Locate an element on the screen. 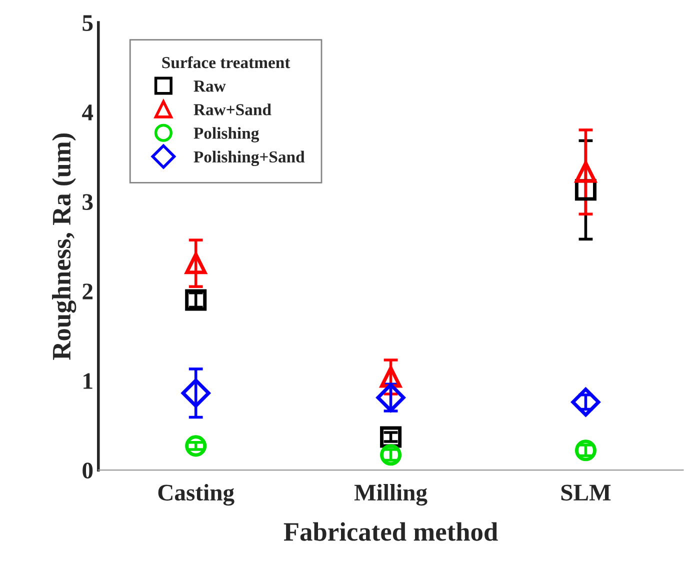 This screenshot has width=688, height=563. y-tick-label: 1 is located at coordinates (88, 381).